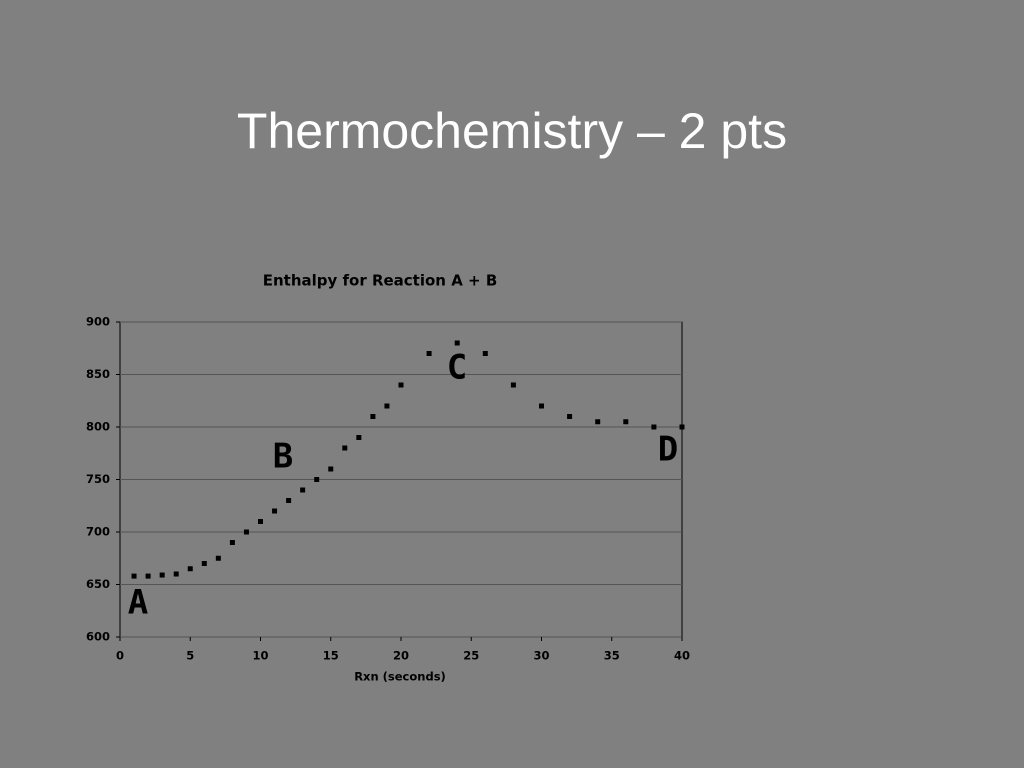 The image size is (1024, 768). Describe the element at coordinates (190, 656) in the screenshot. I see `x-tick-label: 5` at that location.